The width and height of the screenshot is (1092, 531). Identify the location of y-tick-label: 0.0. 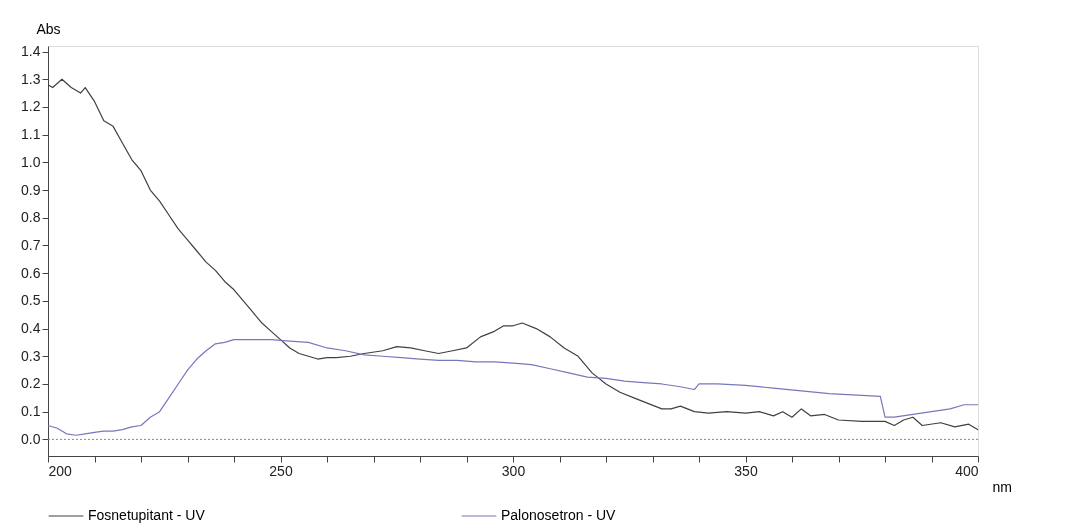
(31, 438).